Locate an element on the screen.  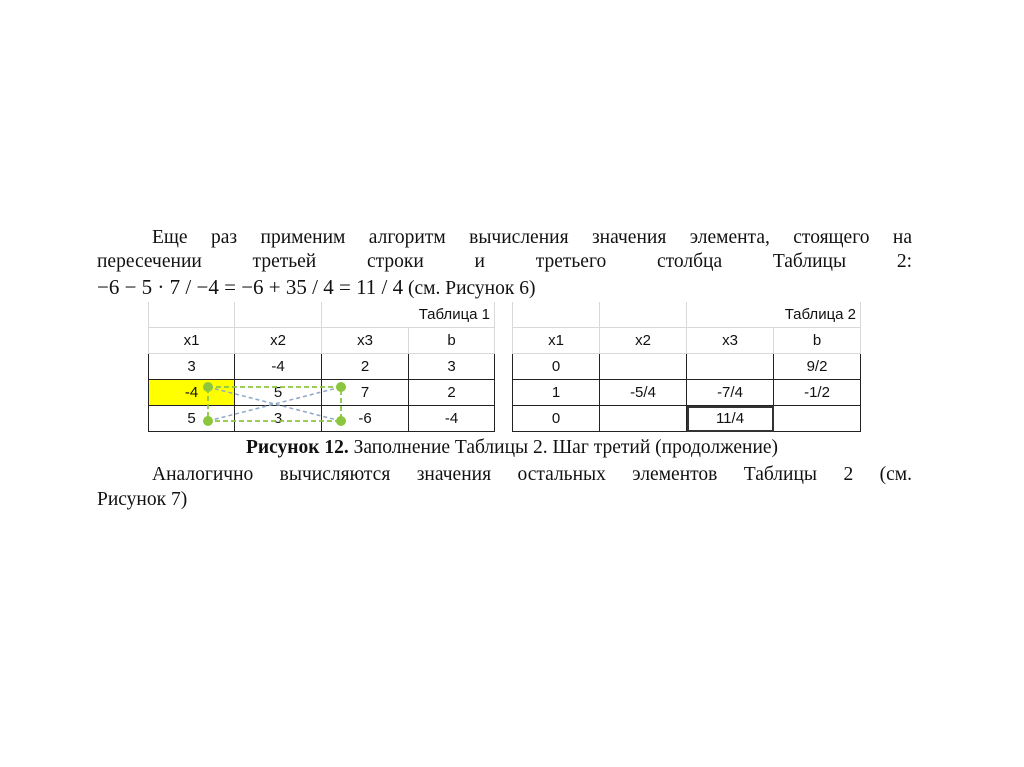
cell: 2 is located at coordinates (365, 366).